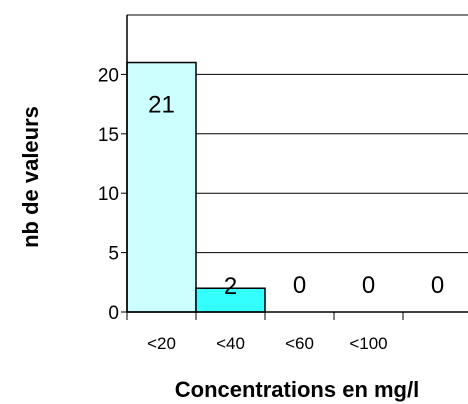 The width and height of the screenshot is (468, 404). What do you see at coordinates (161, 105) in the screenshot?
I see `data-label: 21` at bounding box center [161, 105].